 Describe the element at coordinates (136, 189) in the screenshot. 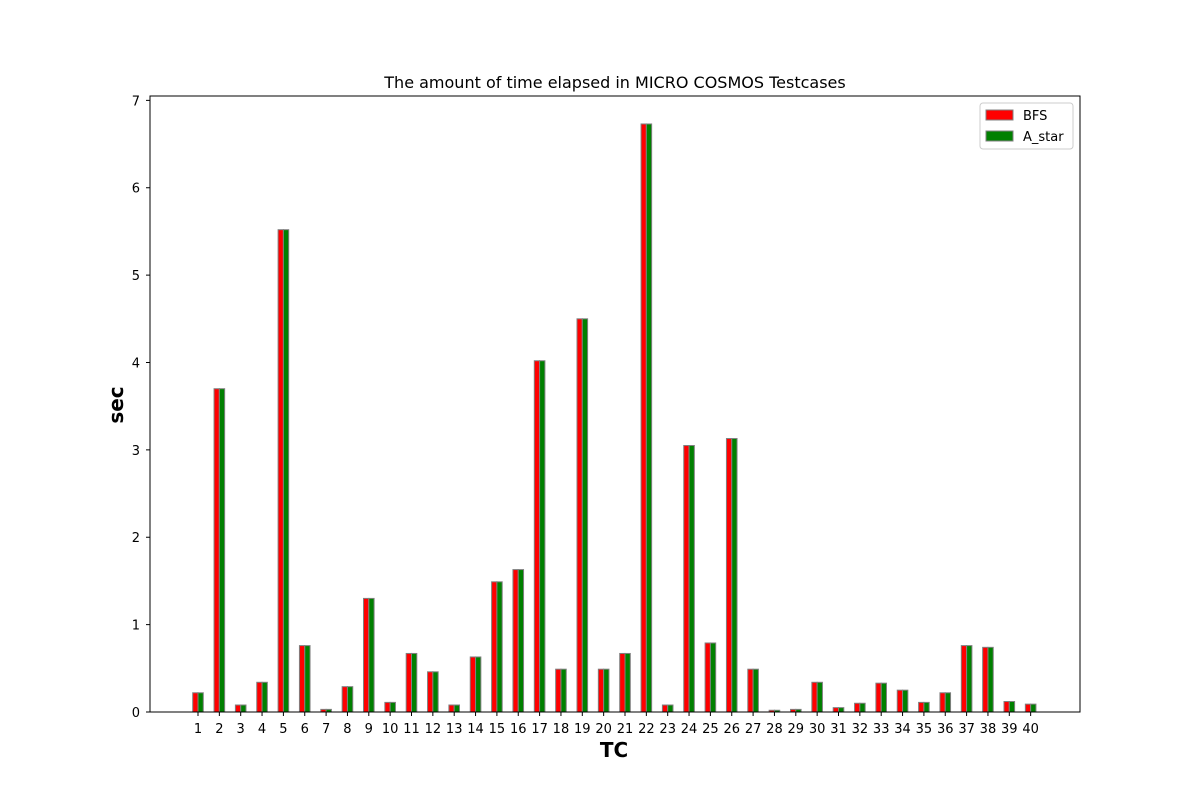

I see `y-tick-label: 6` at that location.